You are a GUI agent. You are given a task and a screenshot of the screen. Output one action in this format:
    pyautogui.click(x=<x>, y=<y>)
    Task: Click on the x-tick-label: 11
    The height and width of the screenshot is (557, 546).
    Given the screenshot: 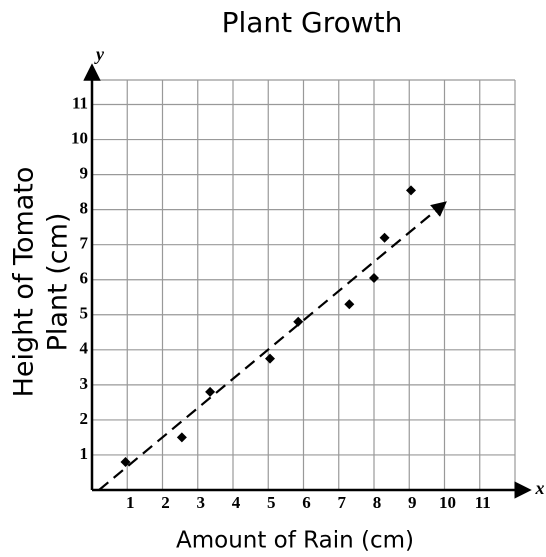 What is the action you would take?
    pyautogui.click(x=483, y=502)
    